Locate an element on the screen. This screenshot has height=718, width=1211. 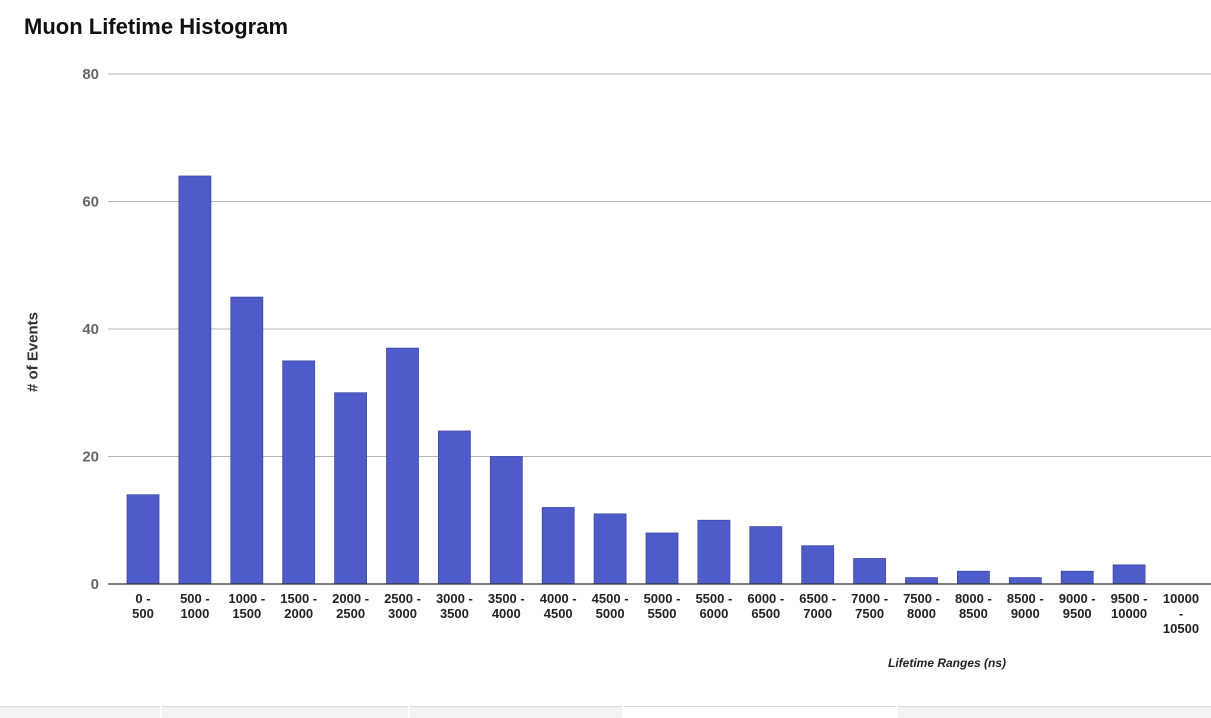
x-tick-label-line: 0 - is located at coordinates (142, 598).